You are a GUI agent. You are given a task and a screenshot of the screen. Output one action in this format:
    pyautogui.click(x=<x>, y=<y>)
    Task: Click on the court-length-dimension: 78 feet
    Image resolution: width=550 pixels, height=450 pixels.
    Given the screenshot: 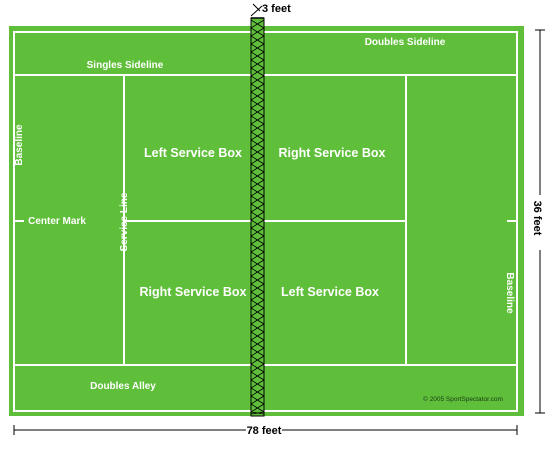 What is the action you would take?
    pyautogui.click(x=265, y=431)
    